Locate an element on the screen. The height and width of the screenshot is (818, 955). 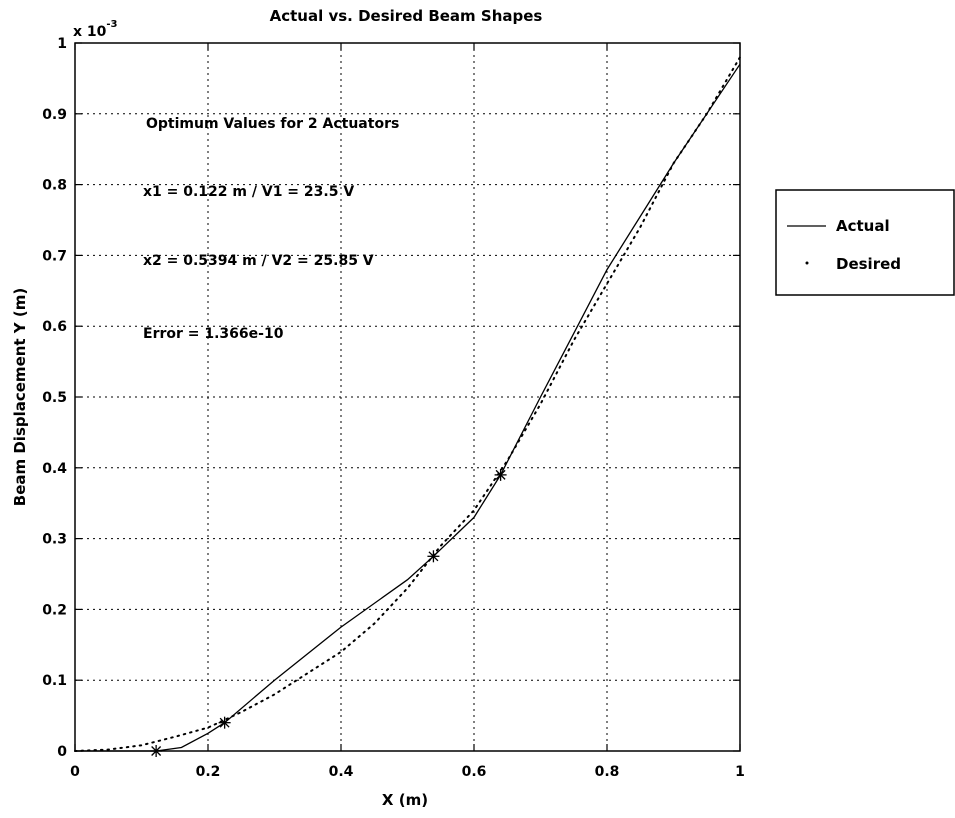
x-tick-label: 0.8 is located at coordinates (607, 772).